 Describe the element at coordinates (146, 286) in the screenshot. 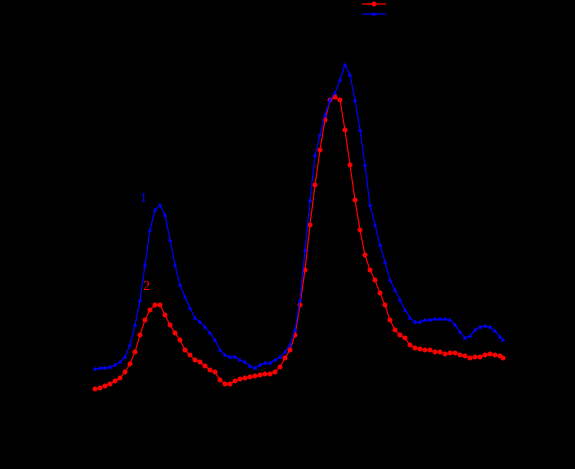

I see `annotation: 2` at that location.